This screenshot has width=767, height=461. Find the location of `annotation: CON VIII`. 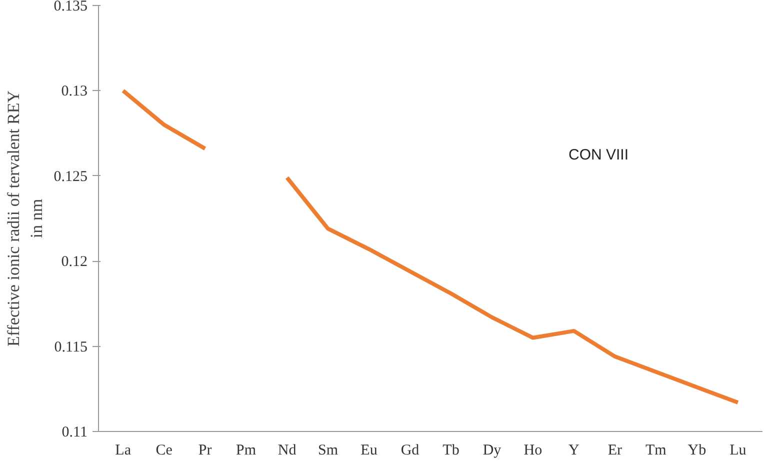

annotation: CON VIII is located at coordinates (598, 155).